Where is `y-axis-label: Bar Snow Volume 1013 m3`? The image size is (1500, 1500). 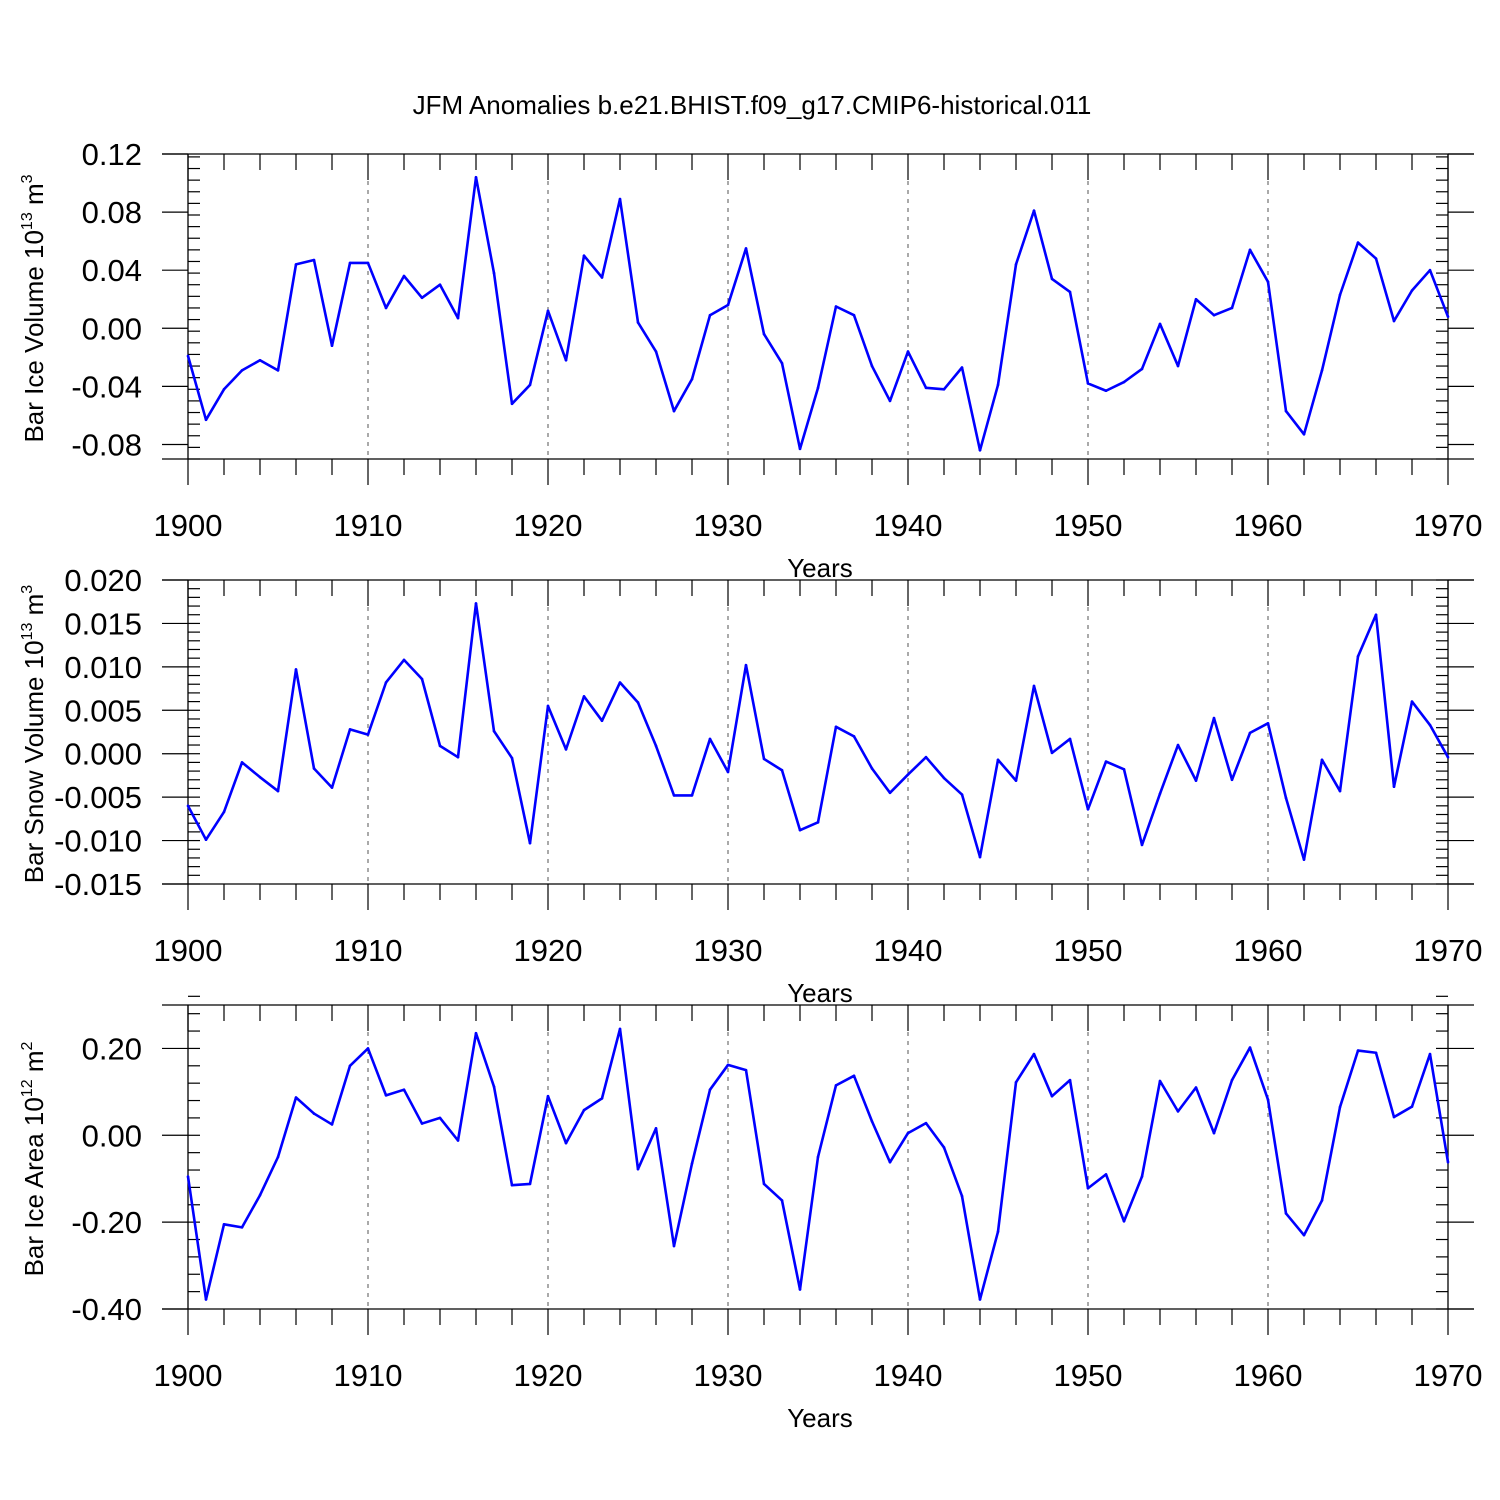
y-axis-label: Bar Snow Volume 1013 m3 is located at coordinates (34, 734).